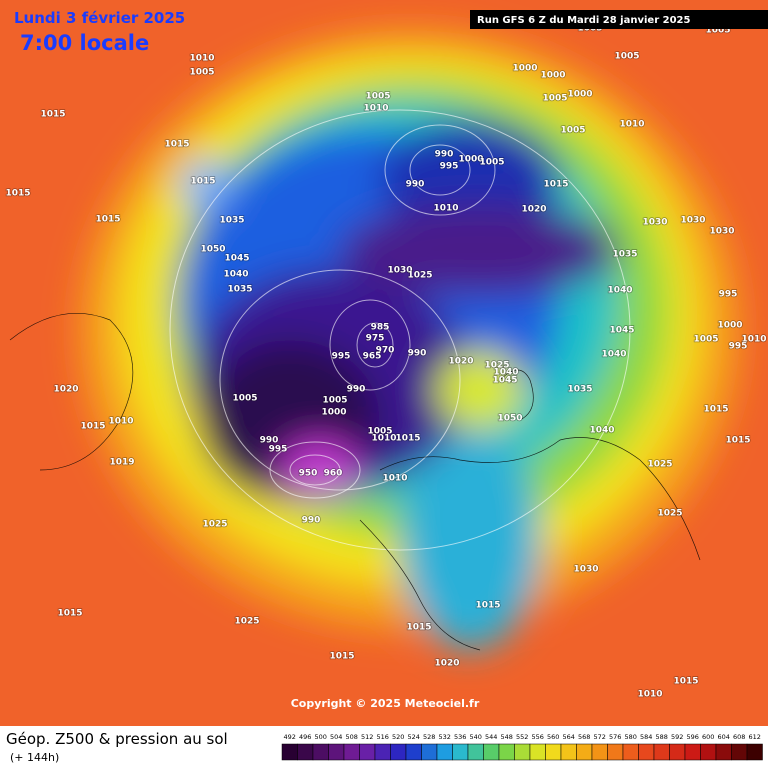  Describe the element at coordinates (121, 463) in the screenshot. I see `isobar-label: 1019` at that location.